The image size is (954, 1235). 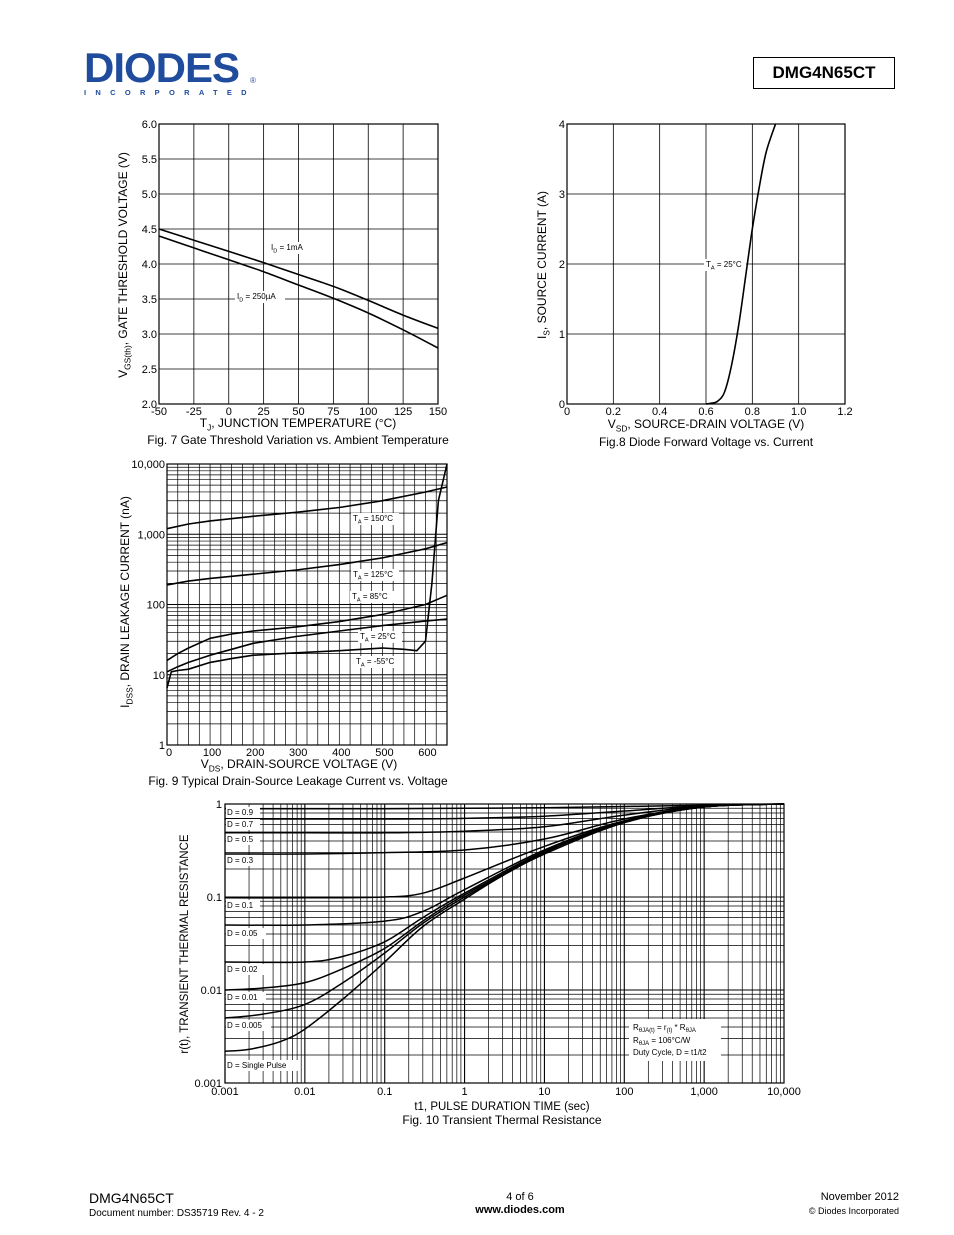 I want to click on fig9-y-tick: 10,000, so click(x=148, y=465).